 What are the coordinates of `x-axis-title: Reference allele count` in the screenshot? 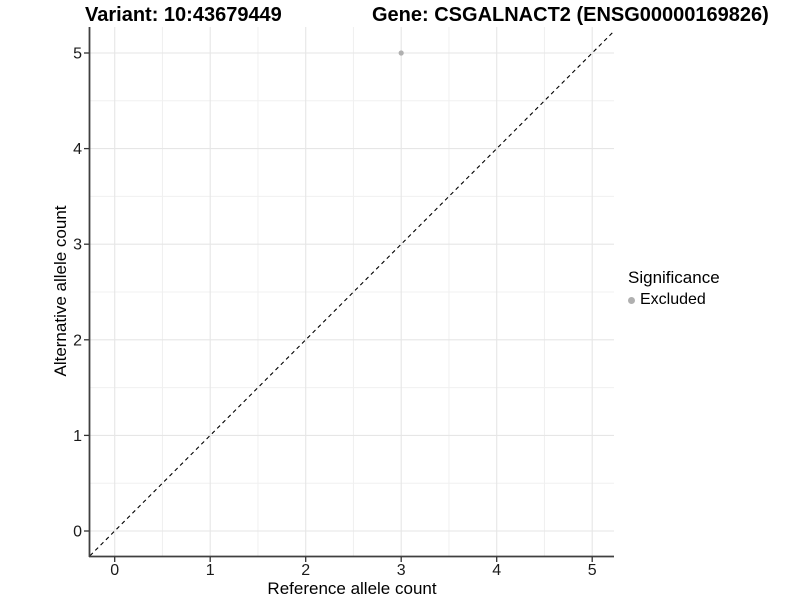 It's located at (352, 588).